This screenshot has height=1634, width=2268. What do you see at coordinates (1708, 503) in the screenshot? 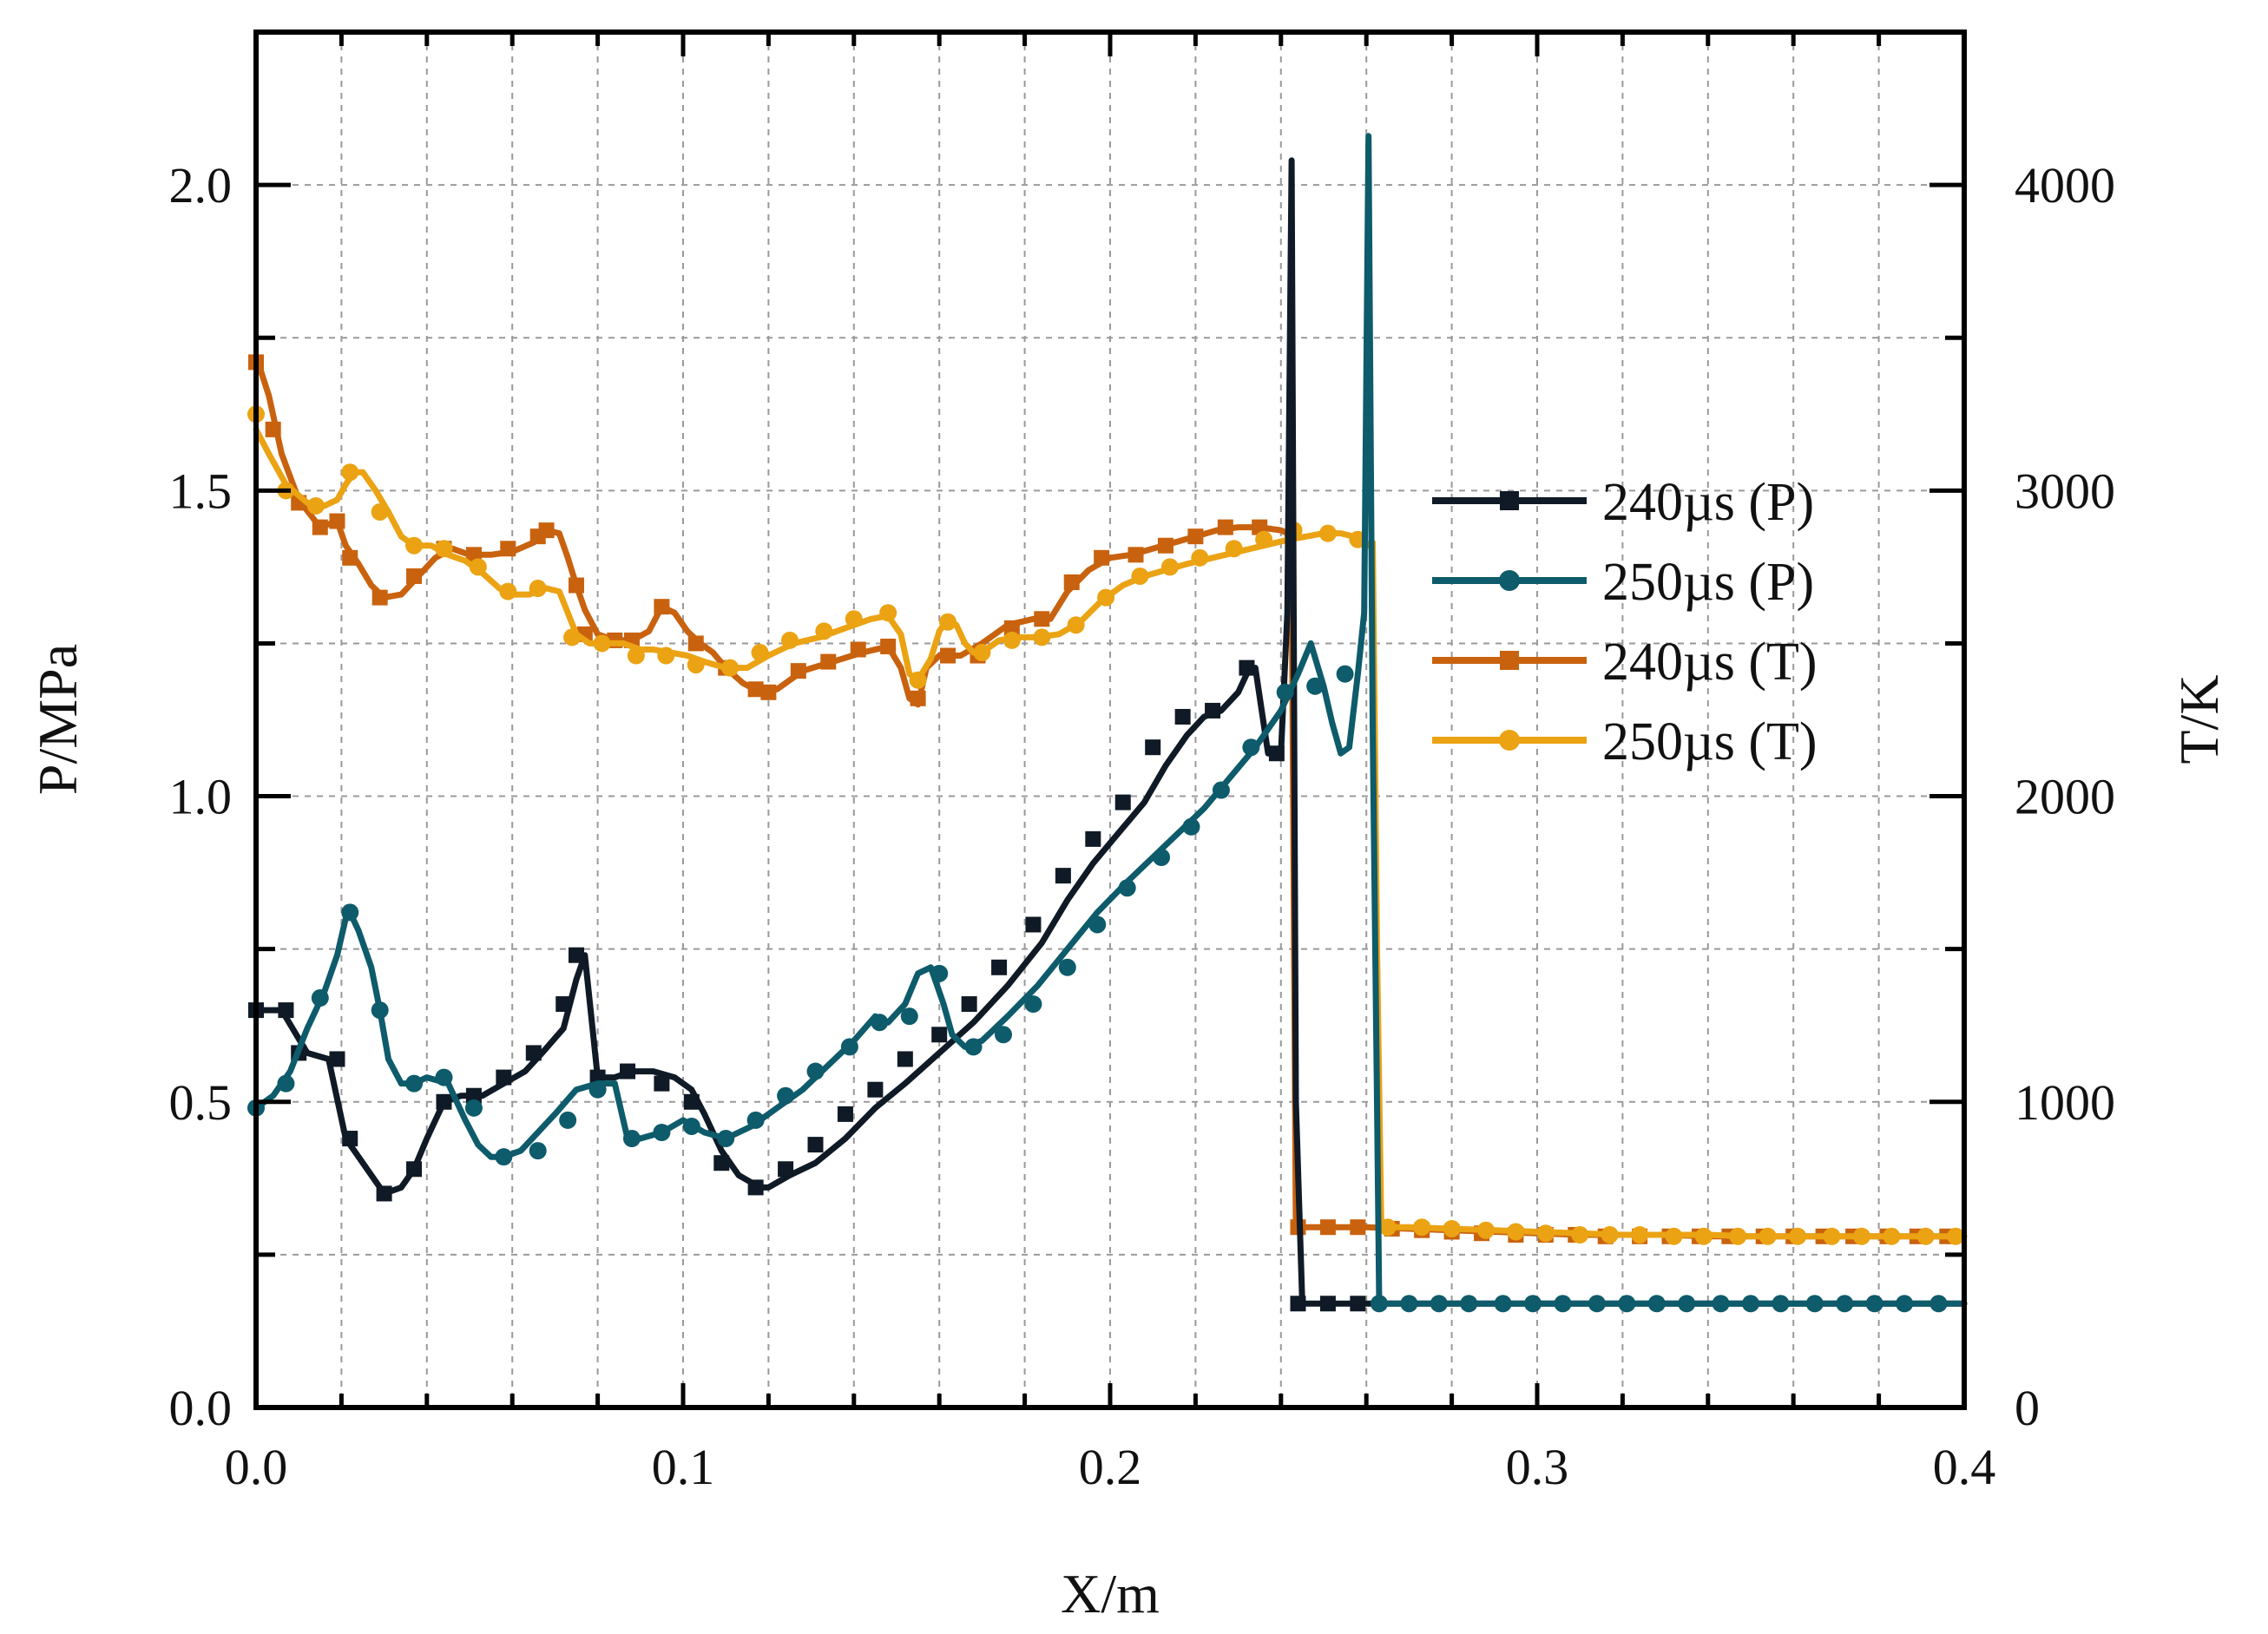
I see `legend-label: 240µs (P)` at bounding box center [1708, 503].